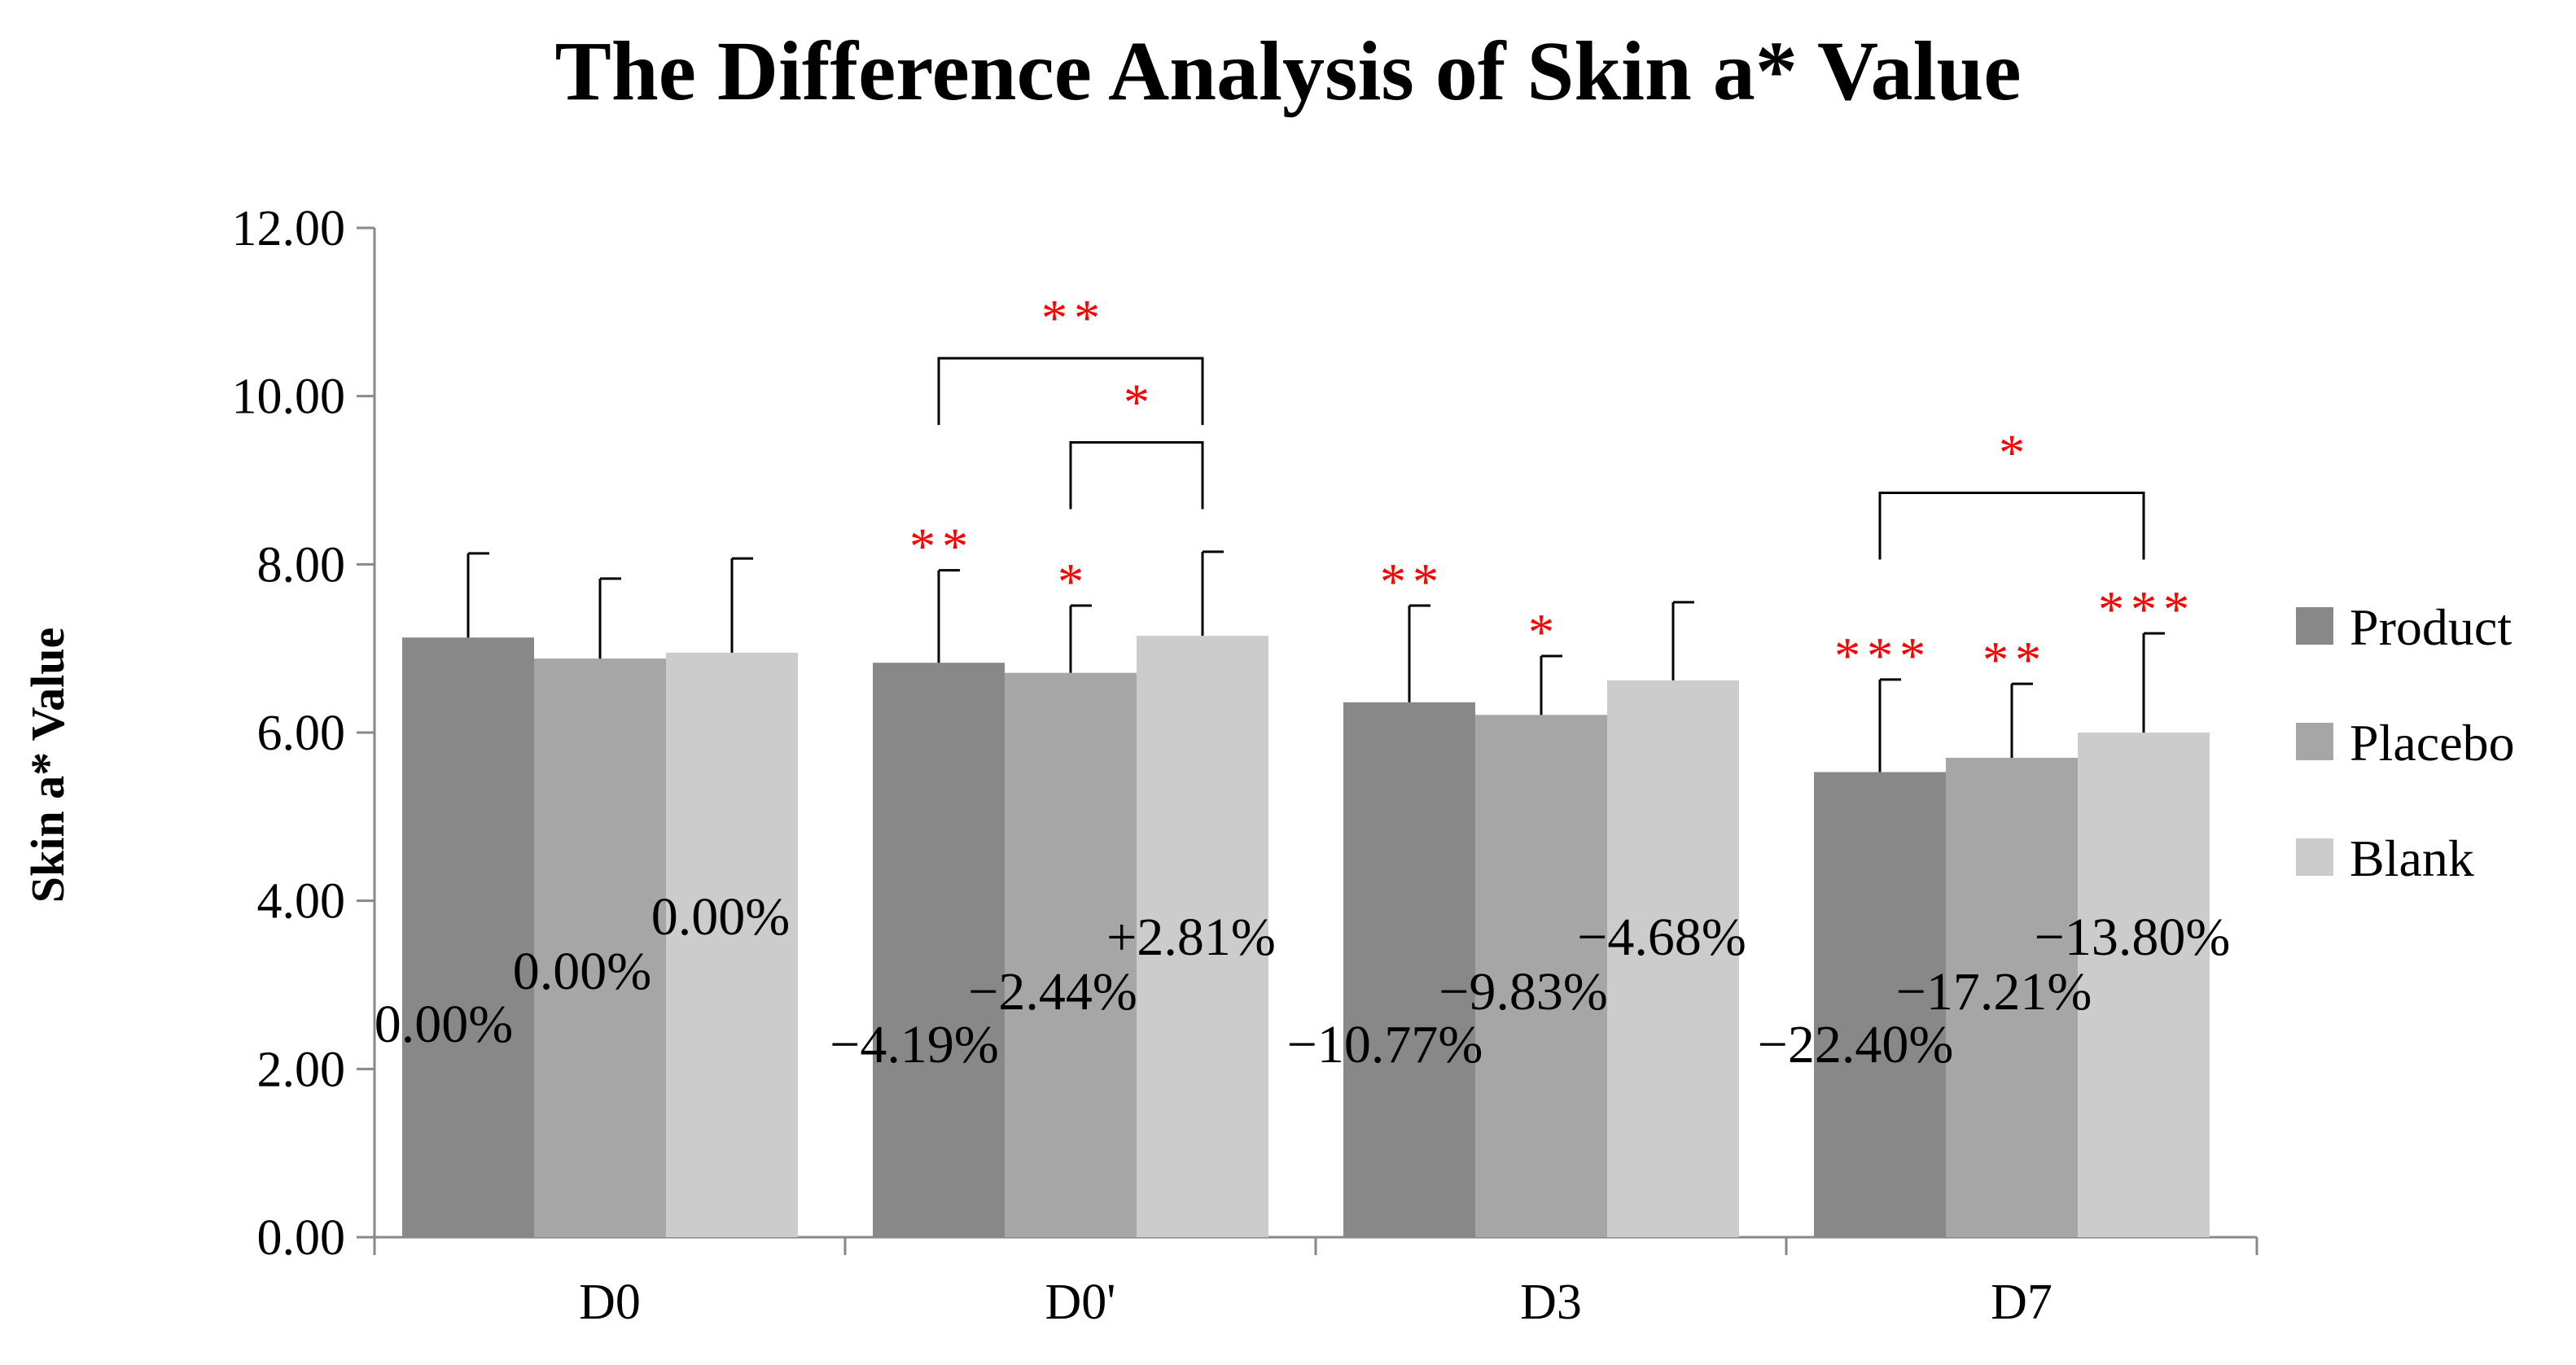 Image resolution: width=2576 pixels, height=1365 pixels. What do you see at coordinates (1288, 71) in the screenshot?
I see `chart-title: The Difference Analysis of Skin a* Value` at bounding box center [1288, 71].